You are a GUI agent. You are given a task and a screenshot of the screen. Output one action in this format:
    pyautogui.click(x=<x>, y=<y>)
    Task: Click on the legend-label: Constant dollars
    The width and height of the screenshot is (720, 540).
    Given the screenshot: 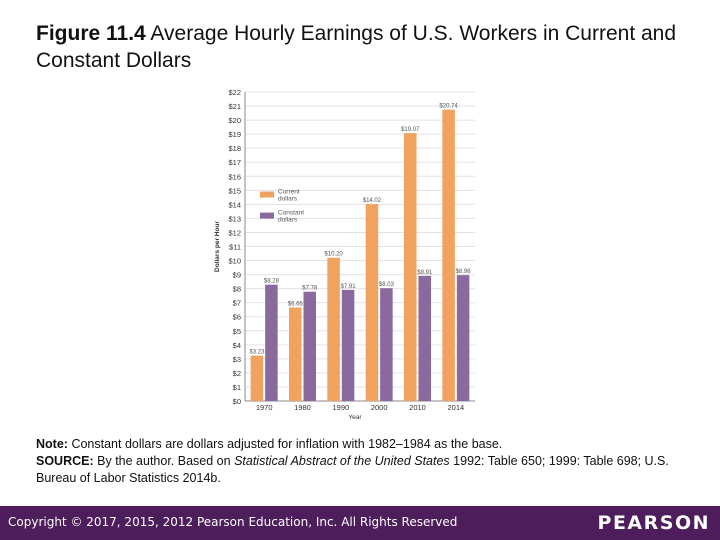 What is the action you would take?
    pyautogui.click(x=291, y=217)
    